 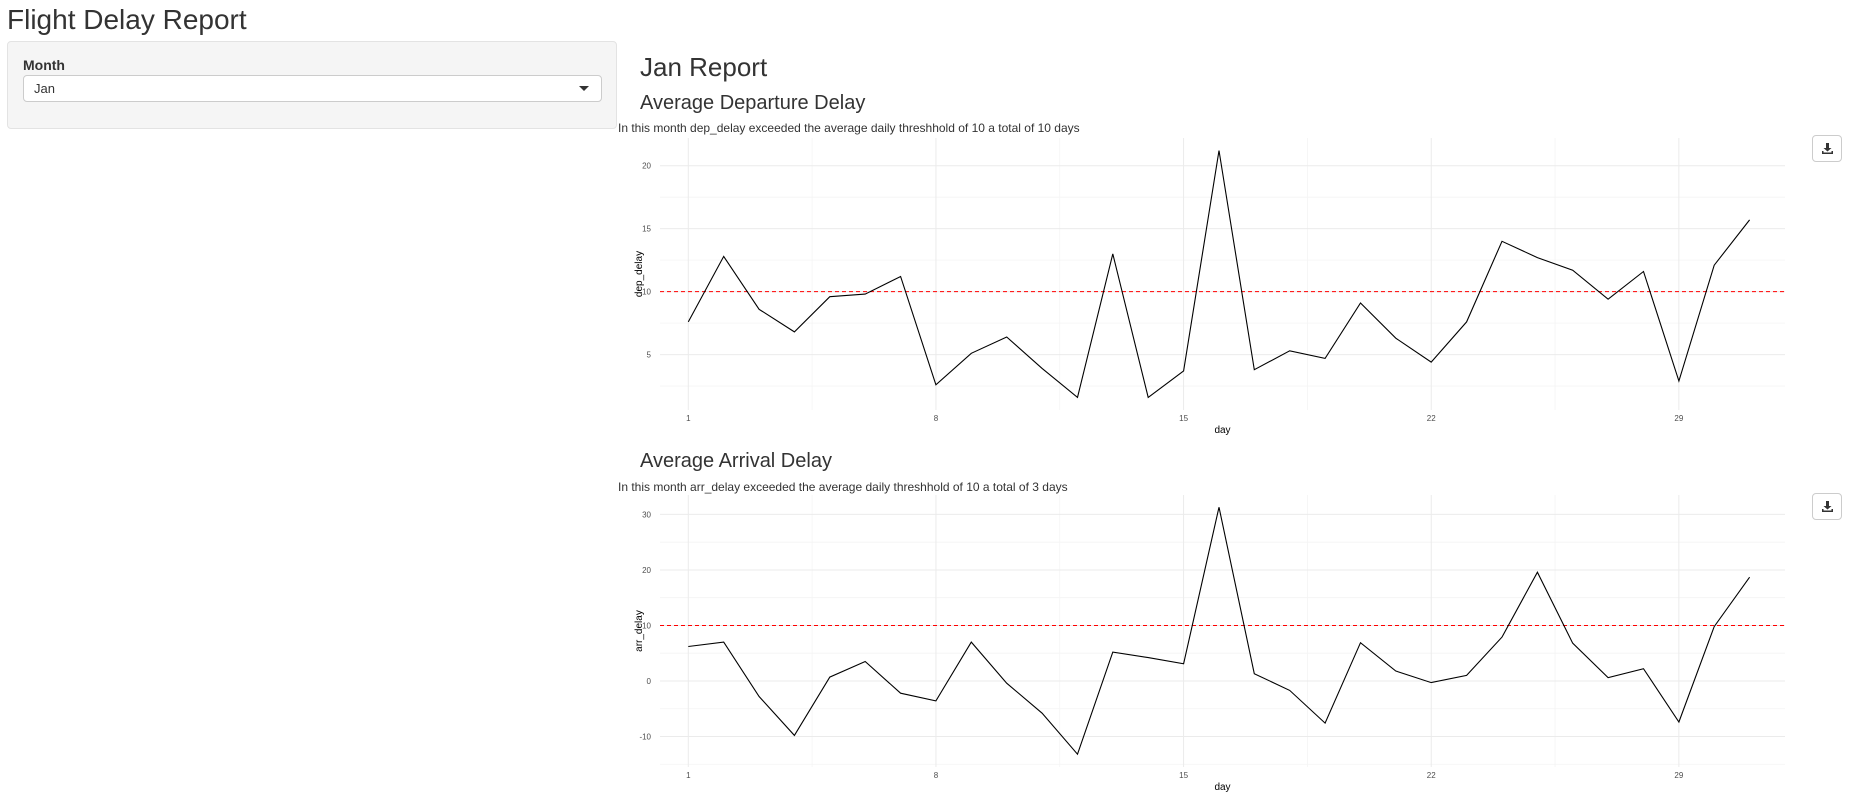 What do you see at coordinates (649, 681) in the screenshot?
I see `y-tick-label: 0` at bounding box center [649, 681].